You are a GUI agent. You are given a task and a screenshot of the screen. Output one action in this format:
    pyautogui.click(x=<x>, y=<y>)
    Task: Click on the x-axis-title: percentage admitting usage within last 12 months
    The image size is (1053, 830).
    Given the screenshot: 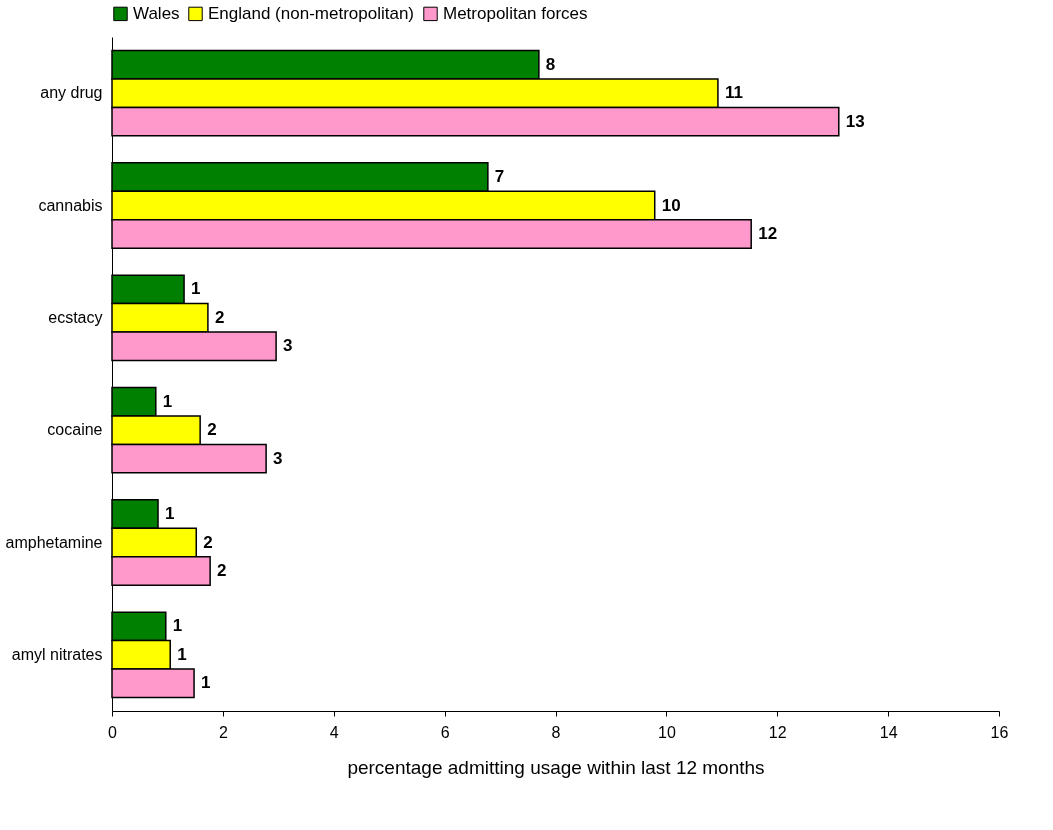 What is the action you would take?
    pyautogui.click(x=556, y=767)
    